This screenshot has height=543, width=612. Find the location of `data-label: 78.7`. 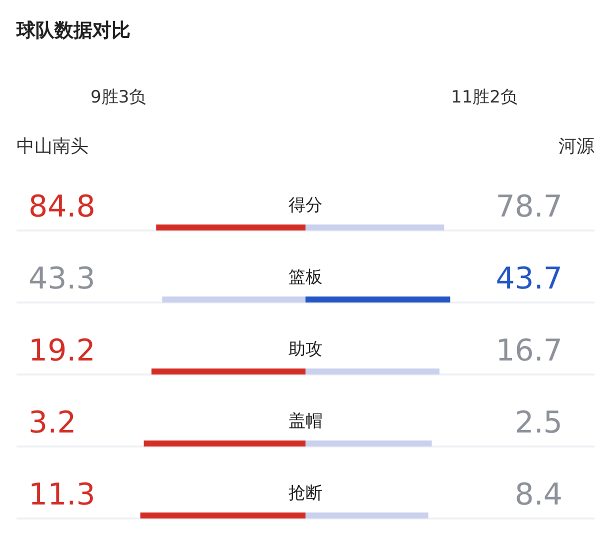

data-label: 78.7 is located at coordinates (529, 207).